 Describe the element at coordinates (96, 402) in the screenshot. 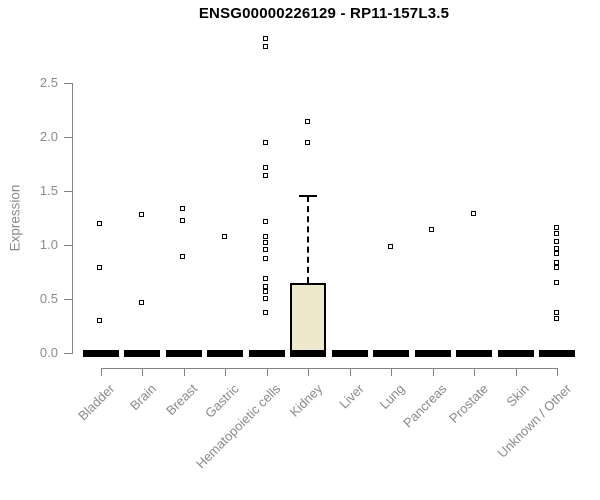

I see `x-tick-label: Bladder` at that location.